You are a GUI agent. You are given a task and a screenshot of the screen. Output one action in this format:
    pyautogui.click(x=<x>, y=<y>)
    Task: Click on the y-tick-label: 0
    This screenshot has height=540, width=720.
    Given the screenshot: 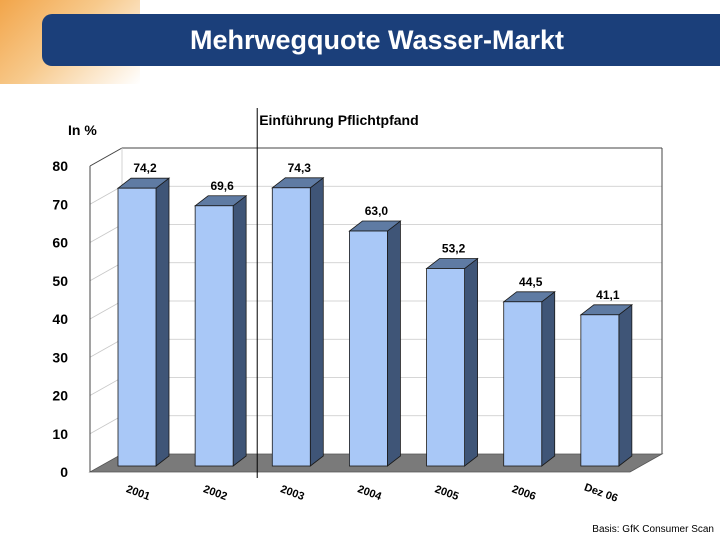 What is the action you would take?
    pyautogui.click(x=64, y=472)
    